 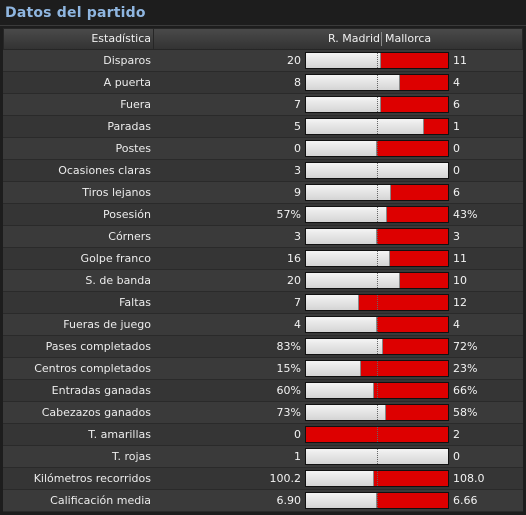 What do you see at coordinates (115, 258) in the screenshot?
I see `stat-label: Golpe franco` at bounding box center [115, 258].